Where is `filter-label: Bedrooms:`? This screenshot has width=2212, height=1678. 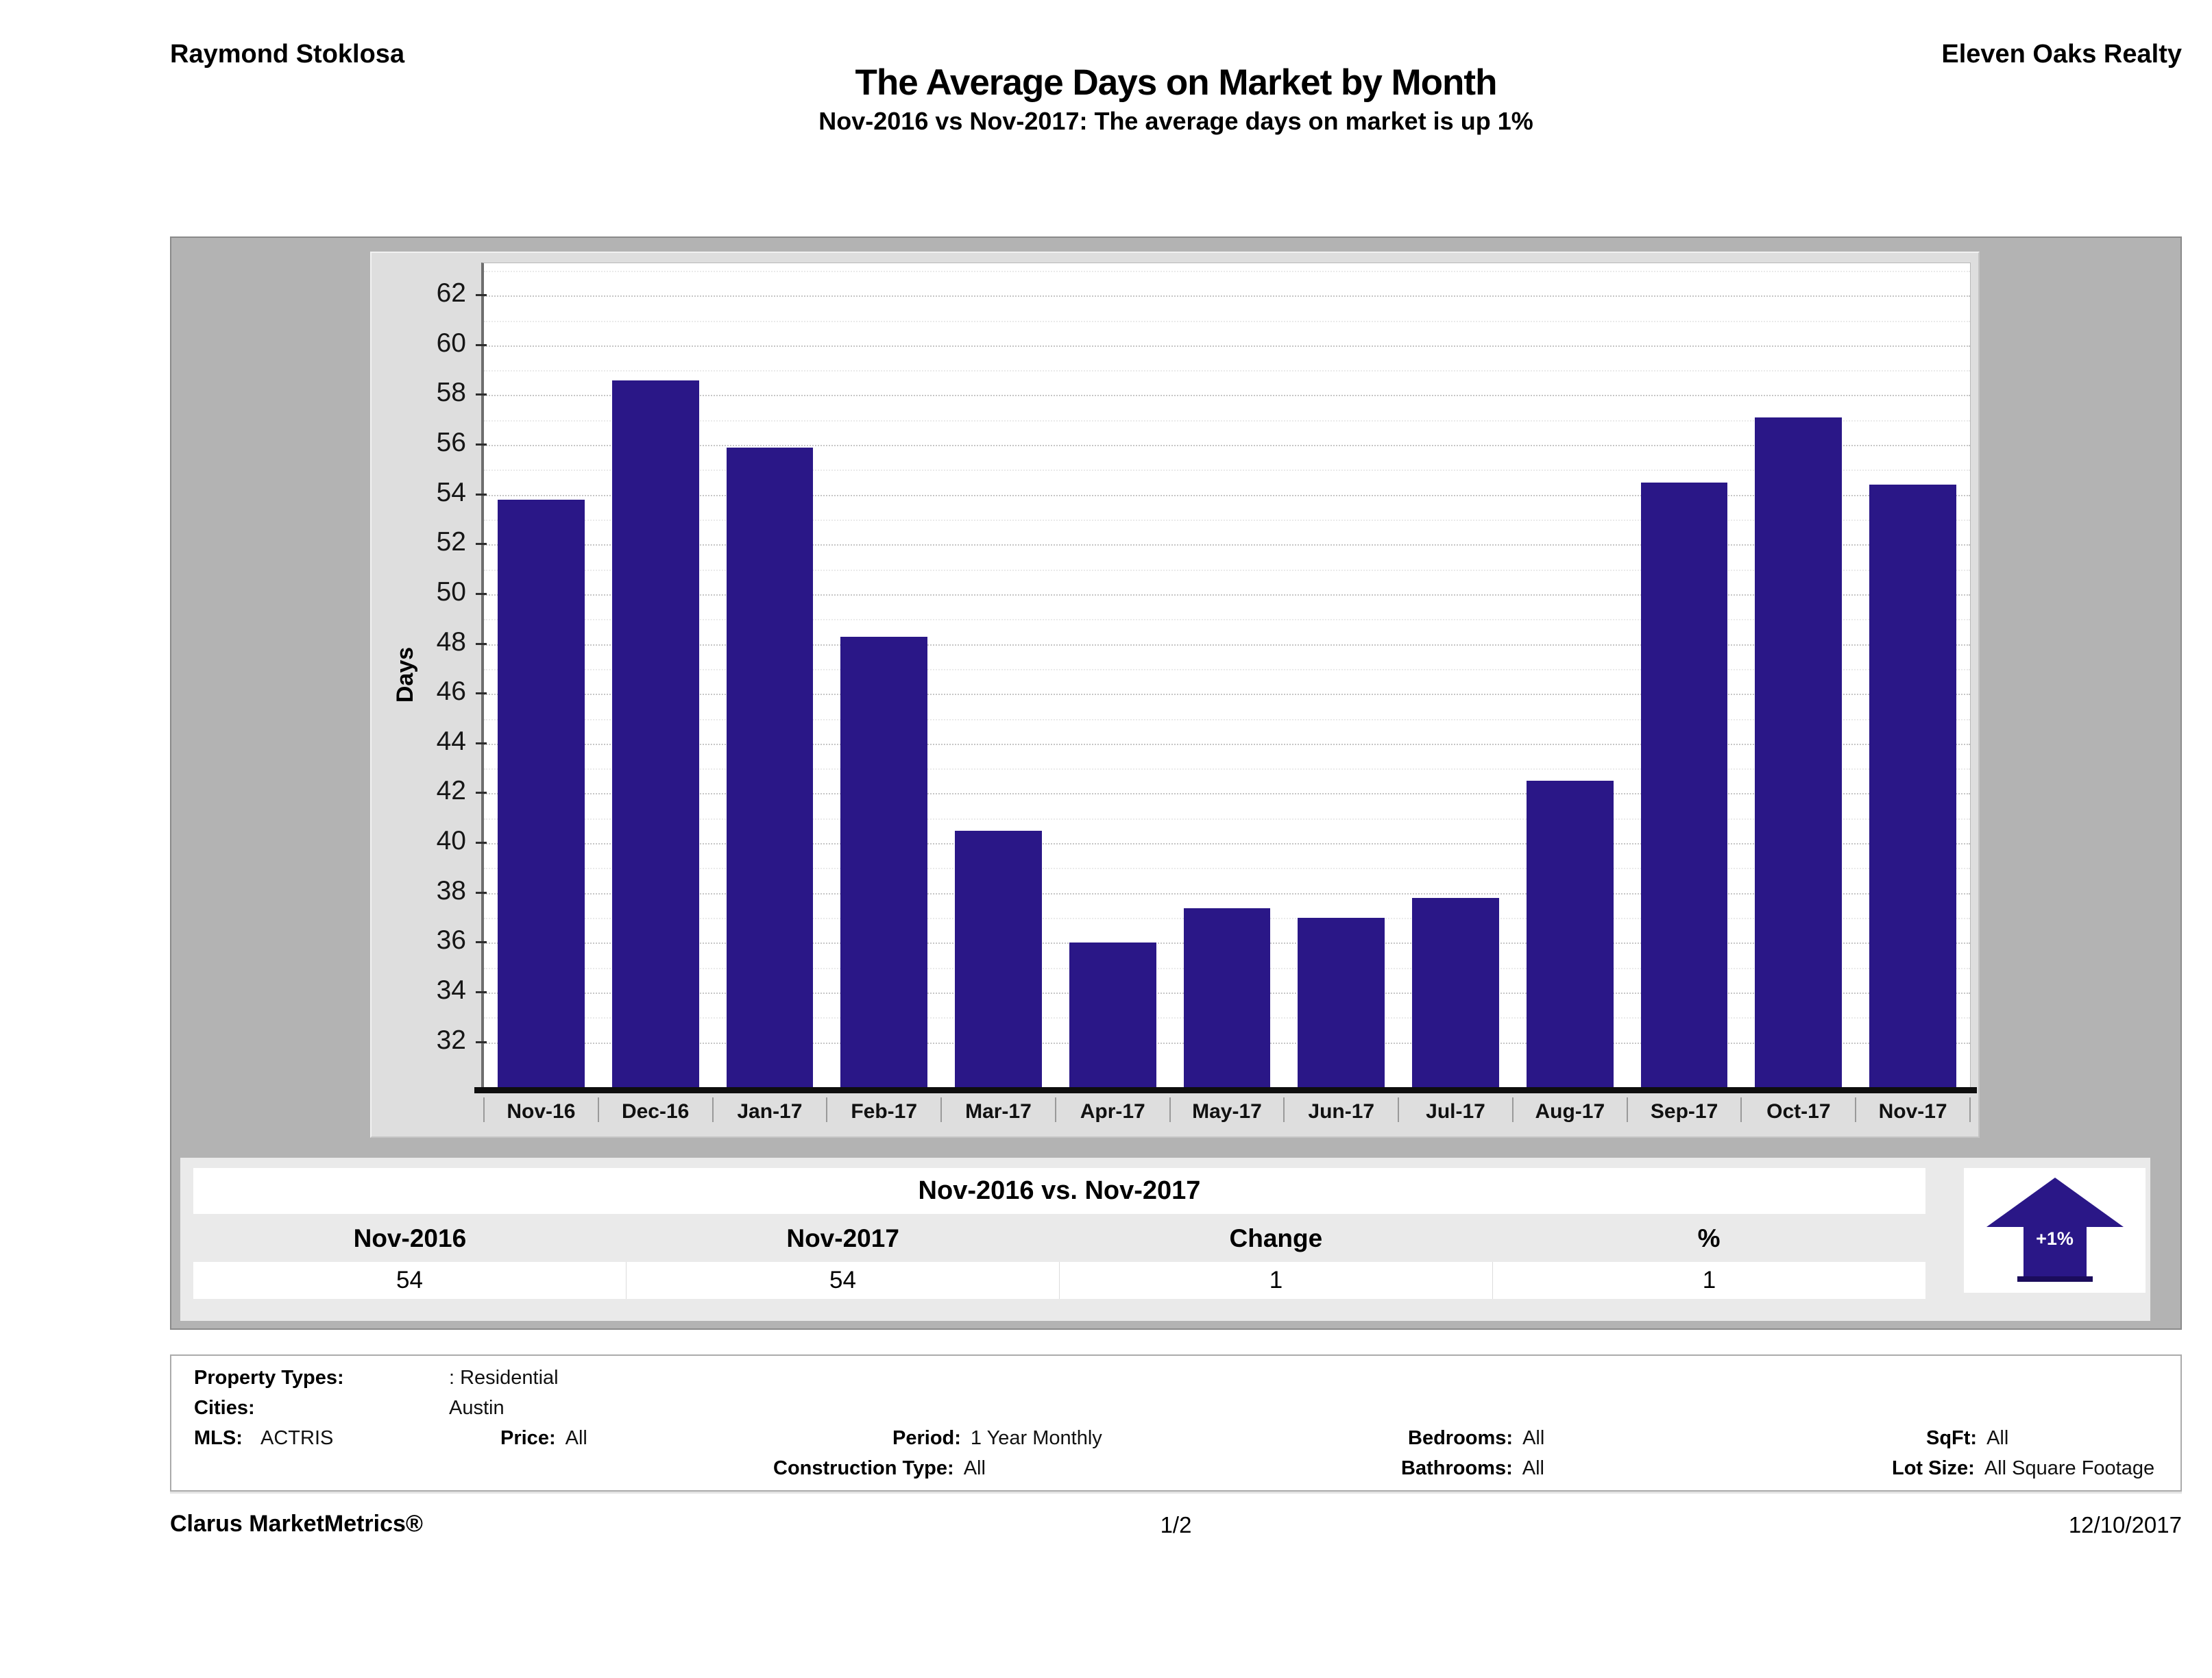 filter-label: Bedrooms: is located at coordinates (1461, 1438).